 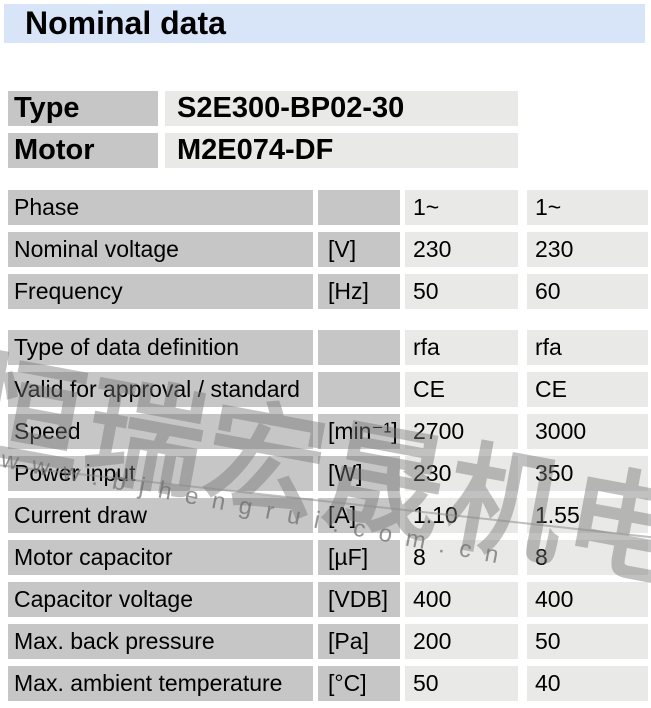 What do you see at coordinates (587, 249) in the screenshot?
I see `row-value-60hz: 230` at bounding box center [587, 249].